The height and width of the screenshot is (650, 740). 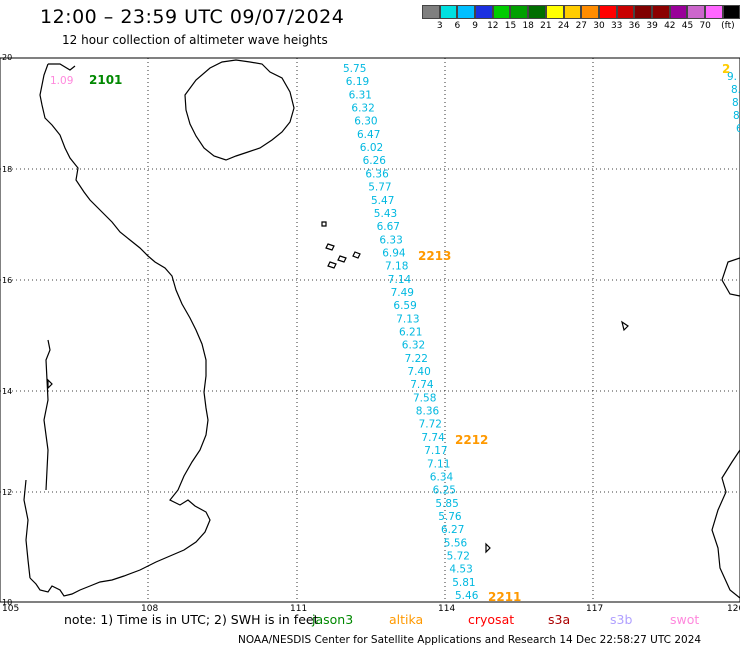 What do you see at coordinates (616, 26) in the screenshot?
I see `scale-label: 33` at bounding box center [616, 26].